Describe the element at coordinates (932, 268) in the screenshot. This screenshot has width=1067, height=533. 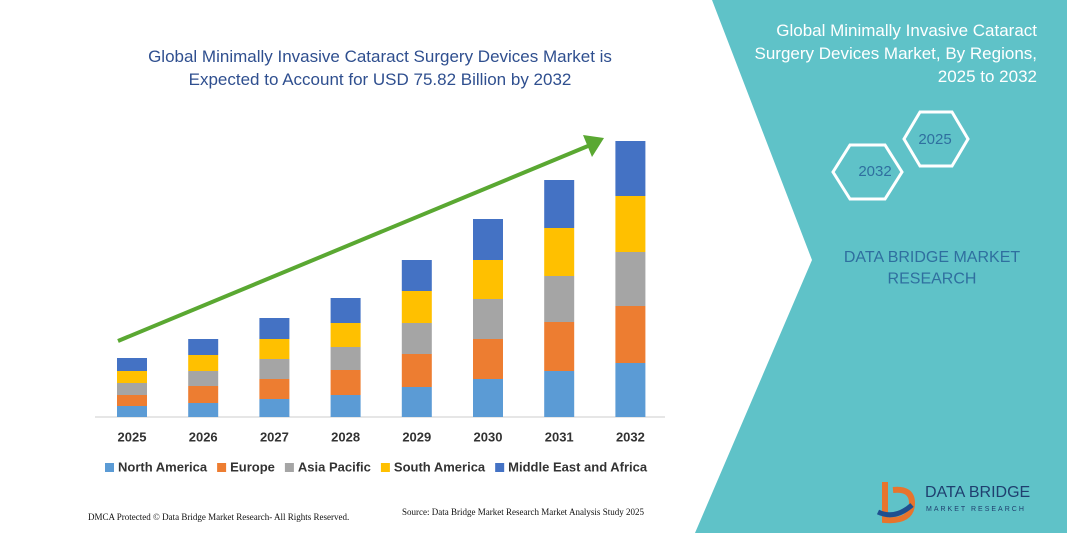
I see `brand: DATA BRIDGE MARKET RESEARCH` at that location.